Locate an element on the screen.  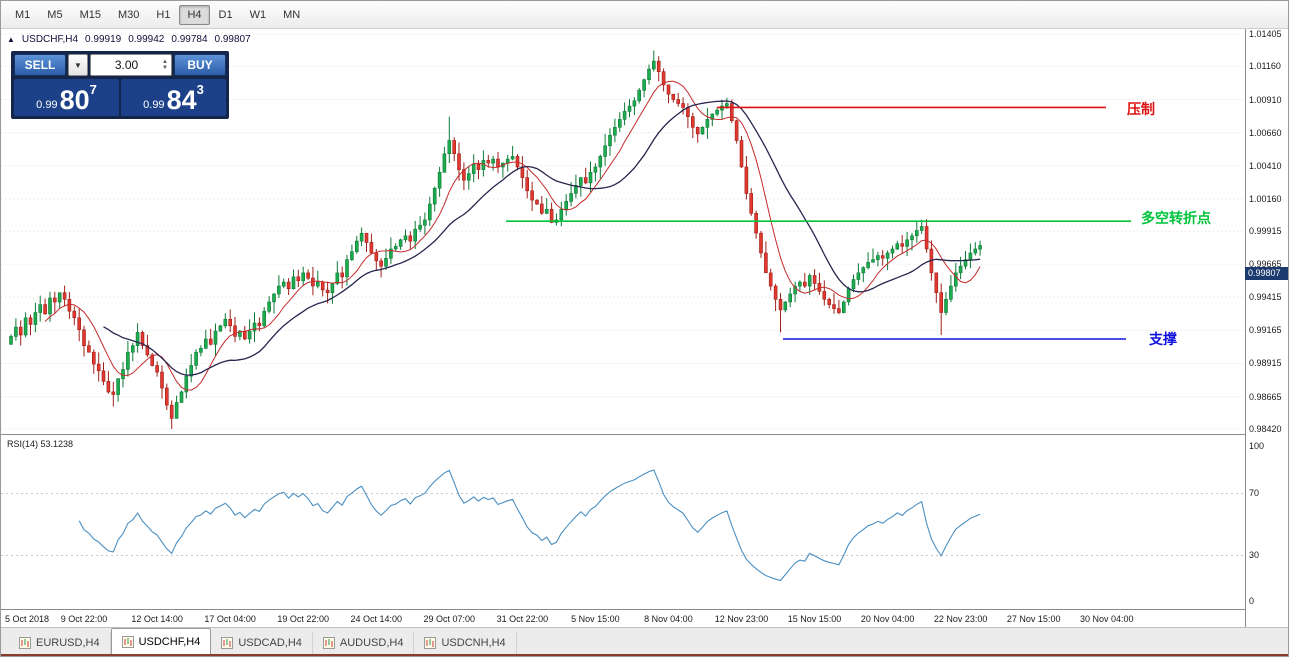
ohlc-high: 0.99942 is located at coordinates (146, 39).